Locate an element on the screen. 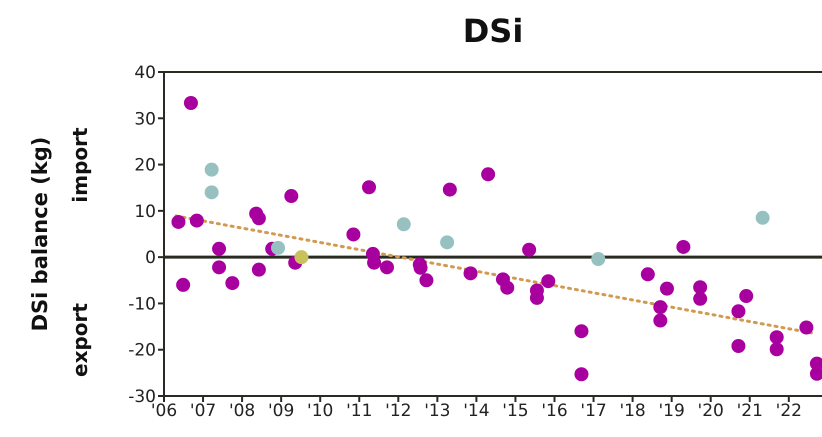  x-tick-label: '19 is located at coordinates (671, 411).